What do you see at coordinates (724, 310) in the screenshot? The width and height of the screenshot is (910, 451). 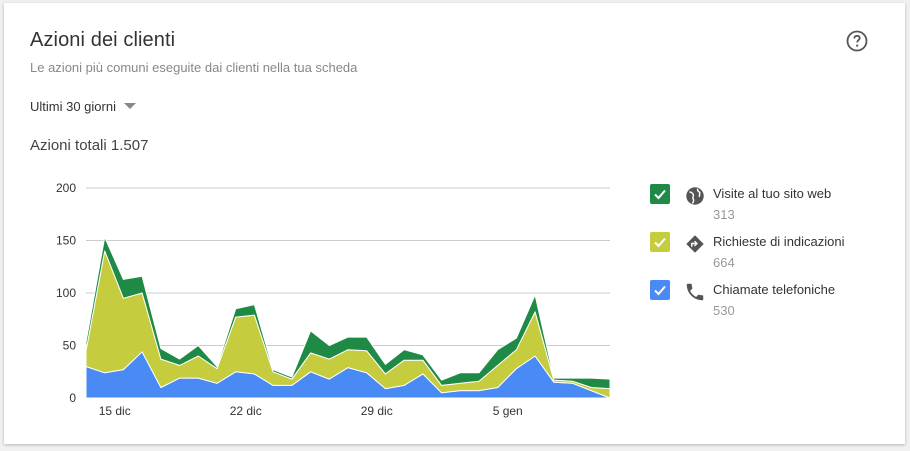 I see `legend-count: 530` at bounding box center [724, 310].